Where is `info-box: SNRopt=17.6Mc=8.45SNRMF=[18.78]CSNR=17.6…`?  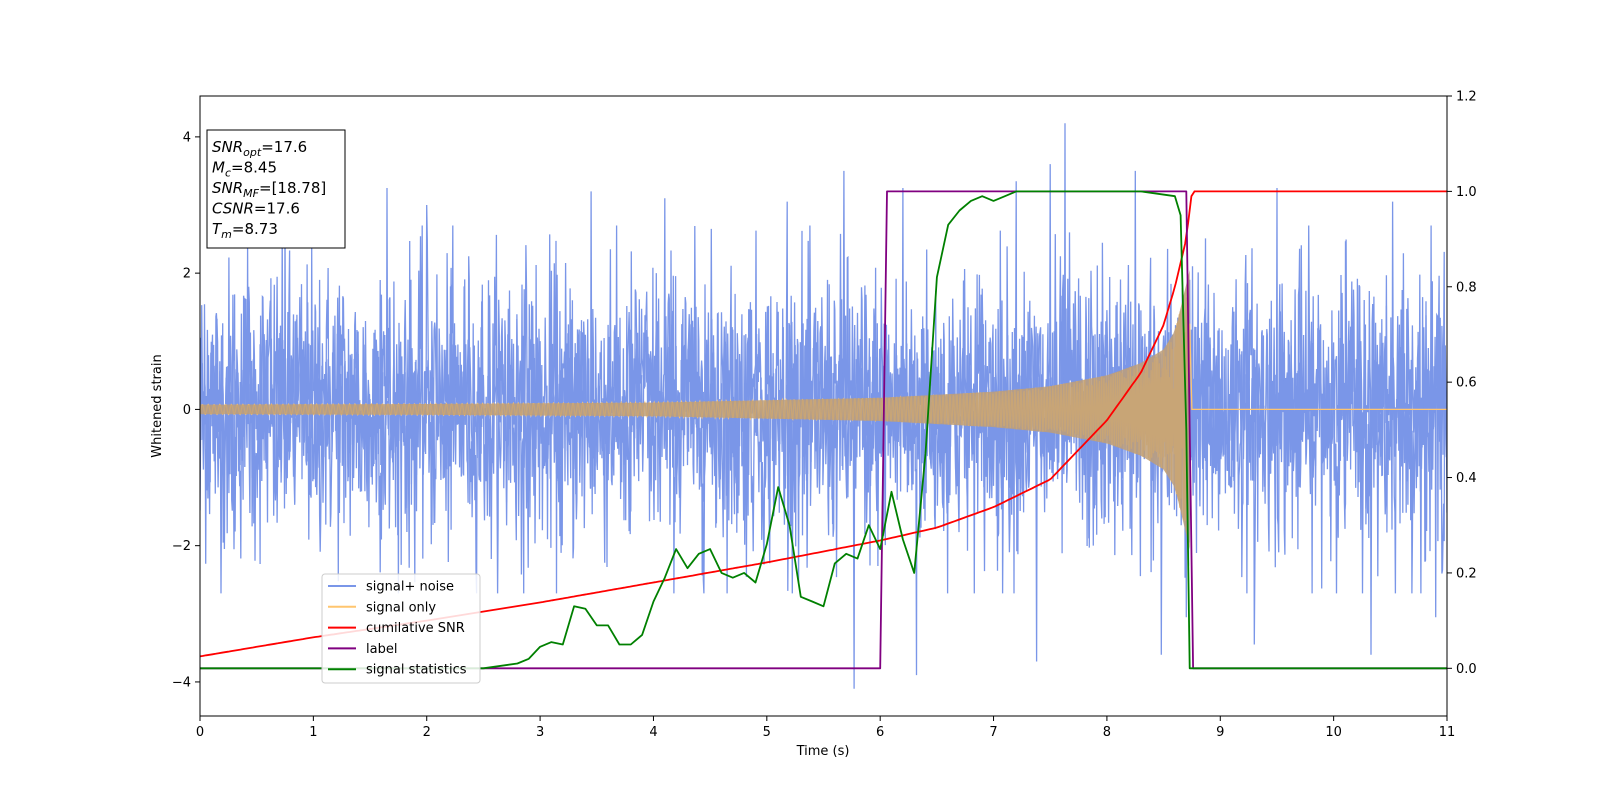 info-box: SNRopt=17.6Mc=8.45SNRMF=[18.78]CSNR=17.6… is located at coordinates (276, 189).